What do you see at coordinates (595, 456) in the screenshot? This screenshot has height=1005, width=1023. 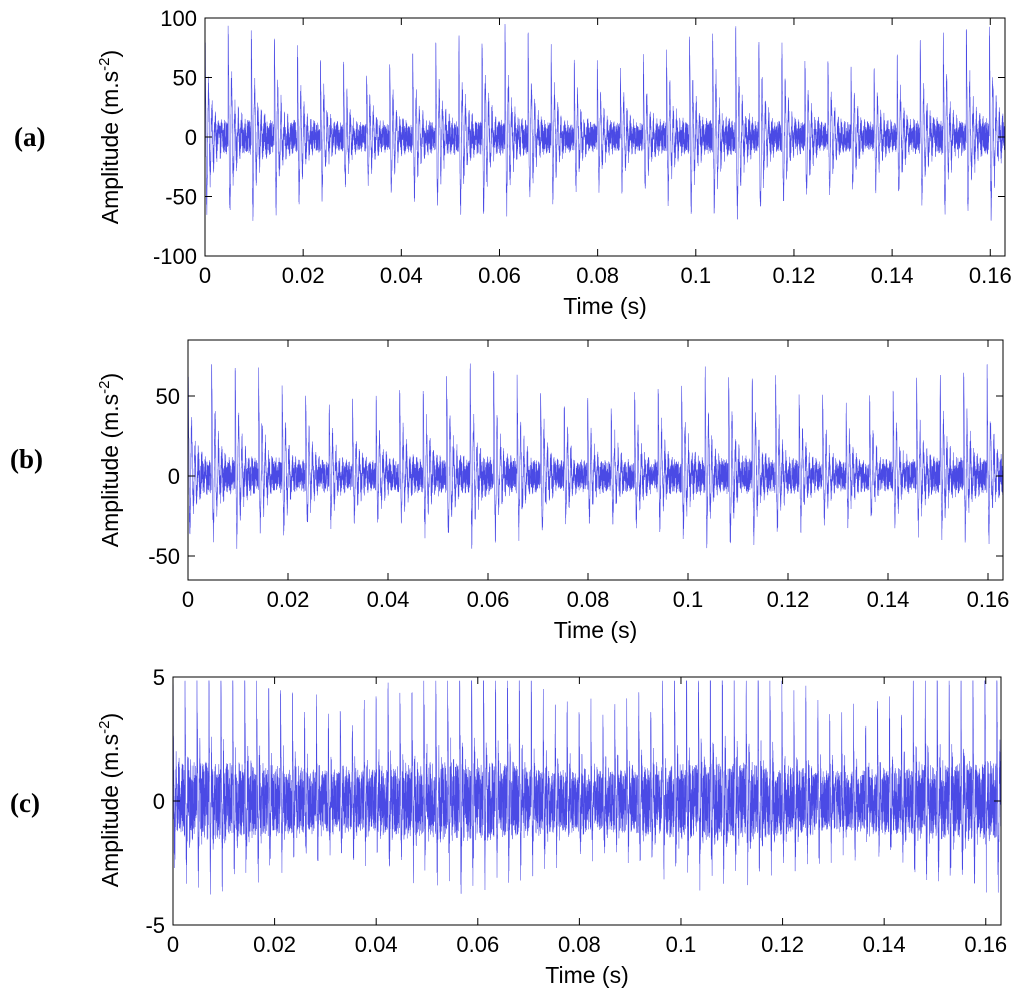 I see `signal-series-line` at bounding box center [595, 456].